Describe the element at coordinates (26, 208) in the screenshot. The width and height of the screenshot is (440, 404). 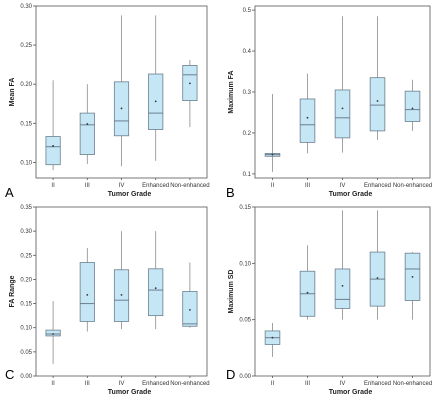
I see `y-tick-label: 0.35` at that location.